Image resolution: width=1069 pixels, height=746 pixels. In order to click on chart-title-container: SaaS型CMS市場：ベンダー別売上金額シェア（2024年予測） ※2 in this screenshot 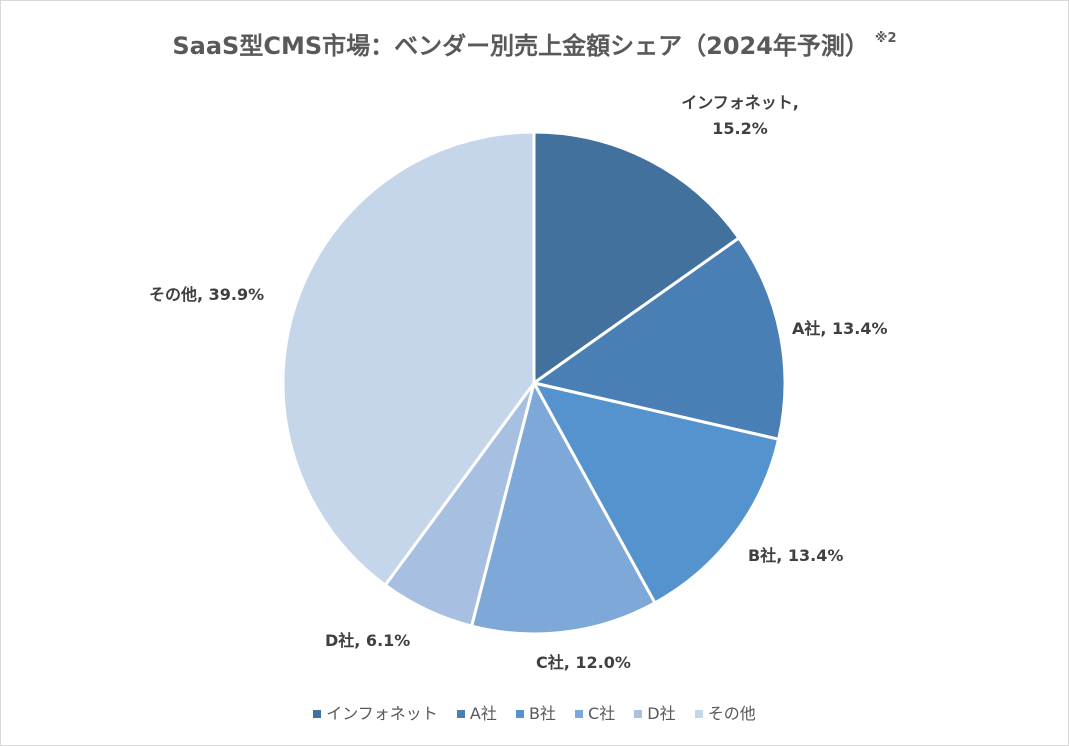, I will do `click(534, 43)`.